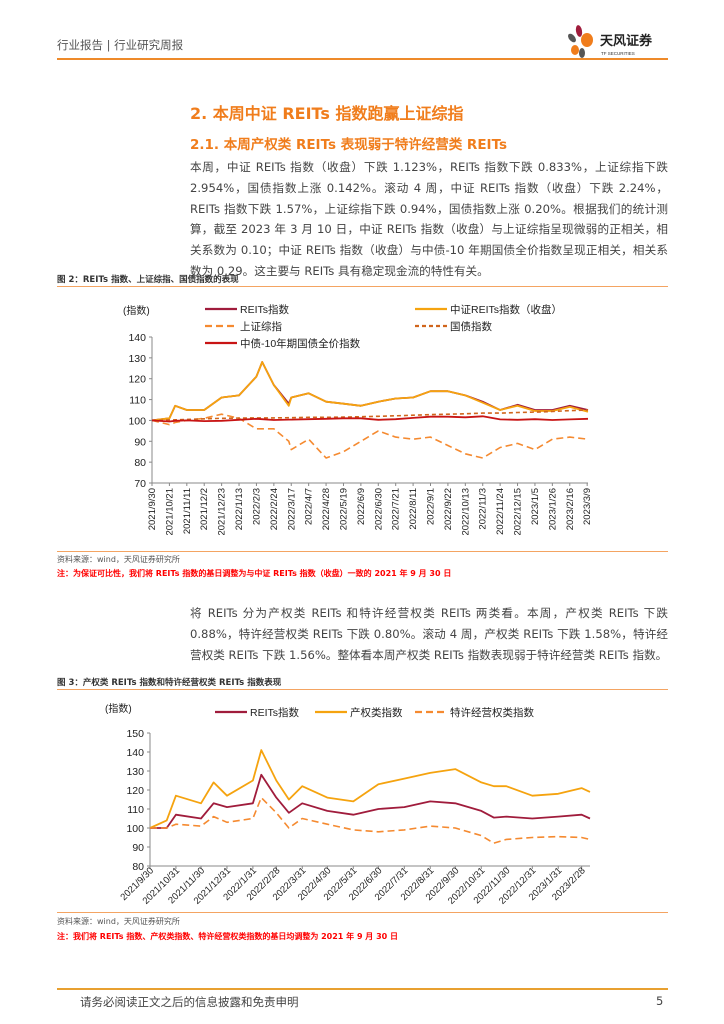 Image resolution: width=724 pixels, height=1024 pixels. What do you see at coordinates (660, 1001) in the screenshot?
I see `page-number: 5` at bounding box center [660, 1001].